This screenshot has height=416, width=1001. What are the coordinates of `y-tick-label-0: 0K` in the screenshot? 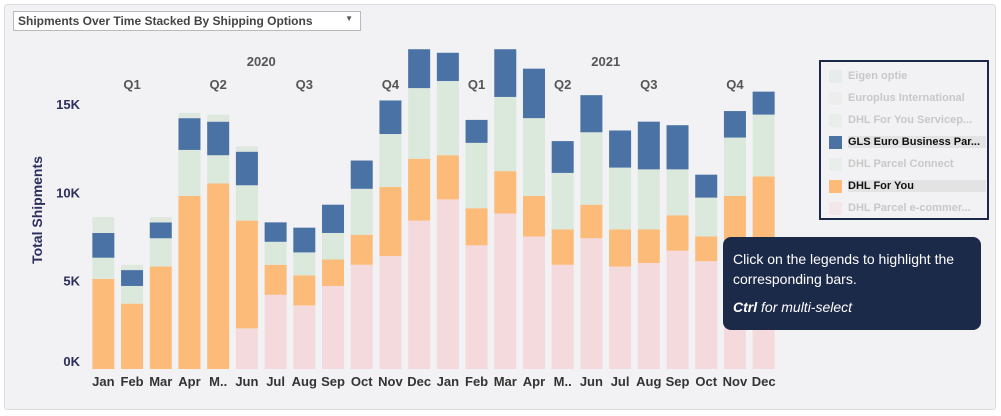 It's located at (71, 361).